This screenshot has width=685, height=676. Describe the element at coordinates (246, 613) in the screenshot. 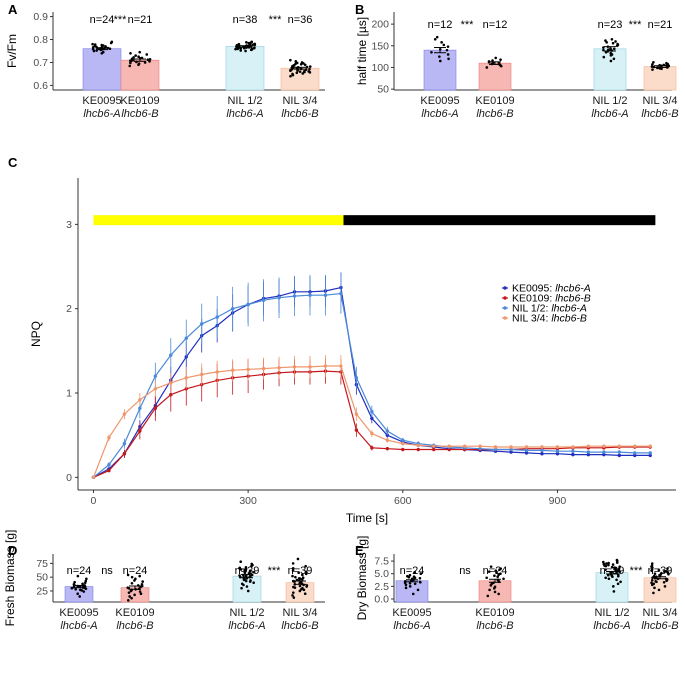

I see `category-label: NIL 1/2` at that location.